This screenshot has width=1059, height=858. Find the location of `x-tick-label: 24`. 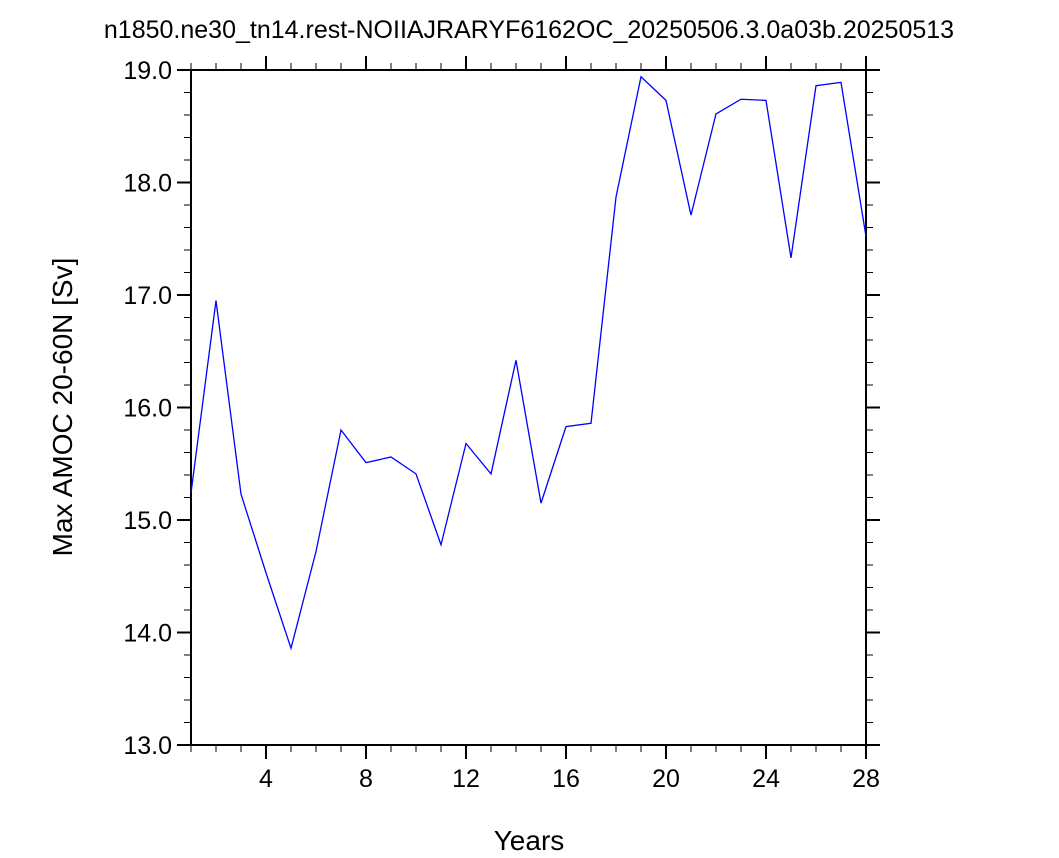

x-tick-label: 24 is located at coordinates (766, 779).